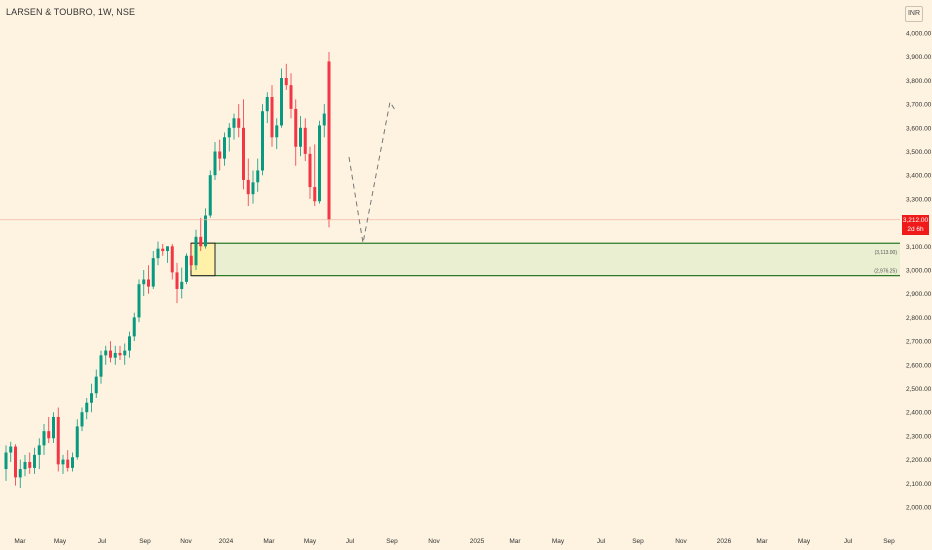  I want to click on time-tick-label: May, so click(558, 541).